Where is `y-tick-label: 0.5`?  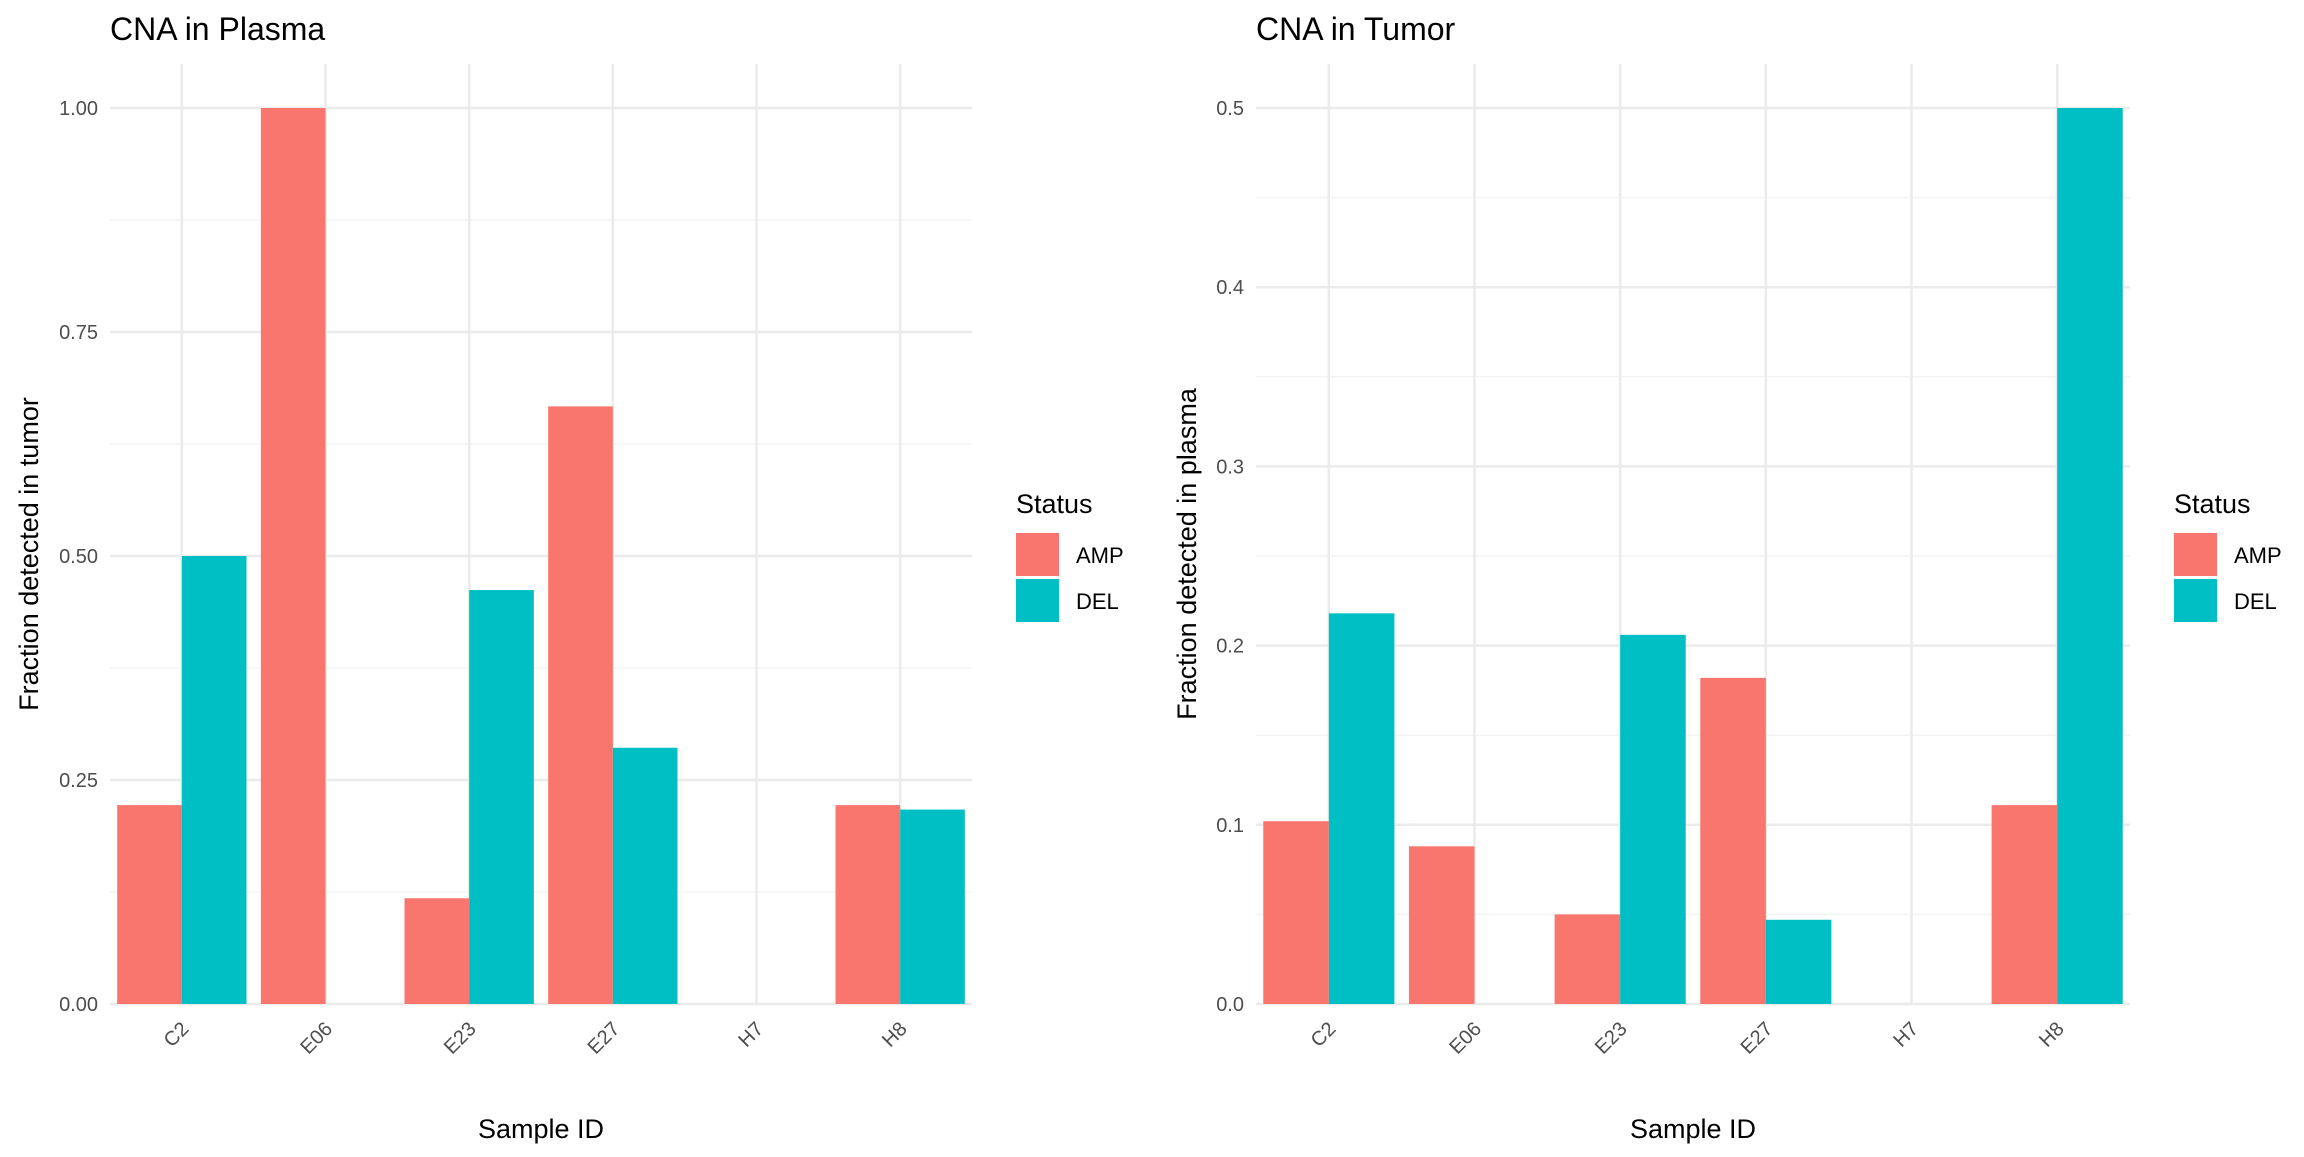 y-tick-label: 0.5 is located at coordinates (1230, 109).